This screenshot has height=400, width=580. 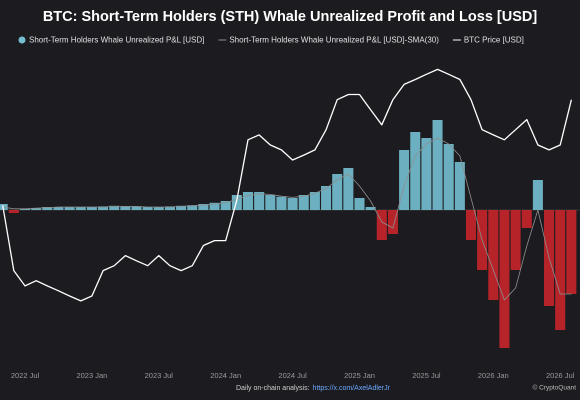 What do you see at coordinates (493, 375) in the screenshot?
I see `x-tick-label: 2026 Jan` at bounding box center [493, 375].